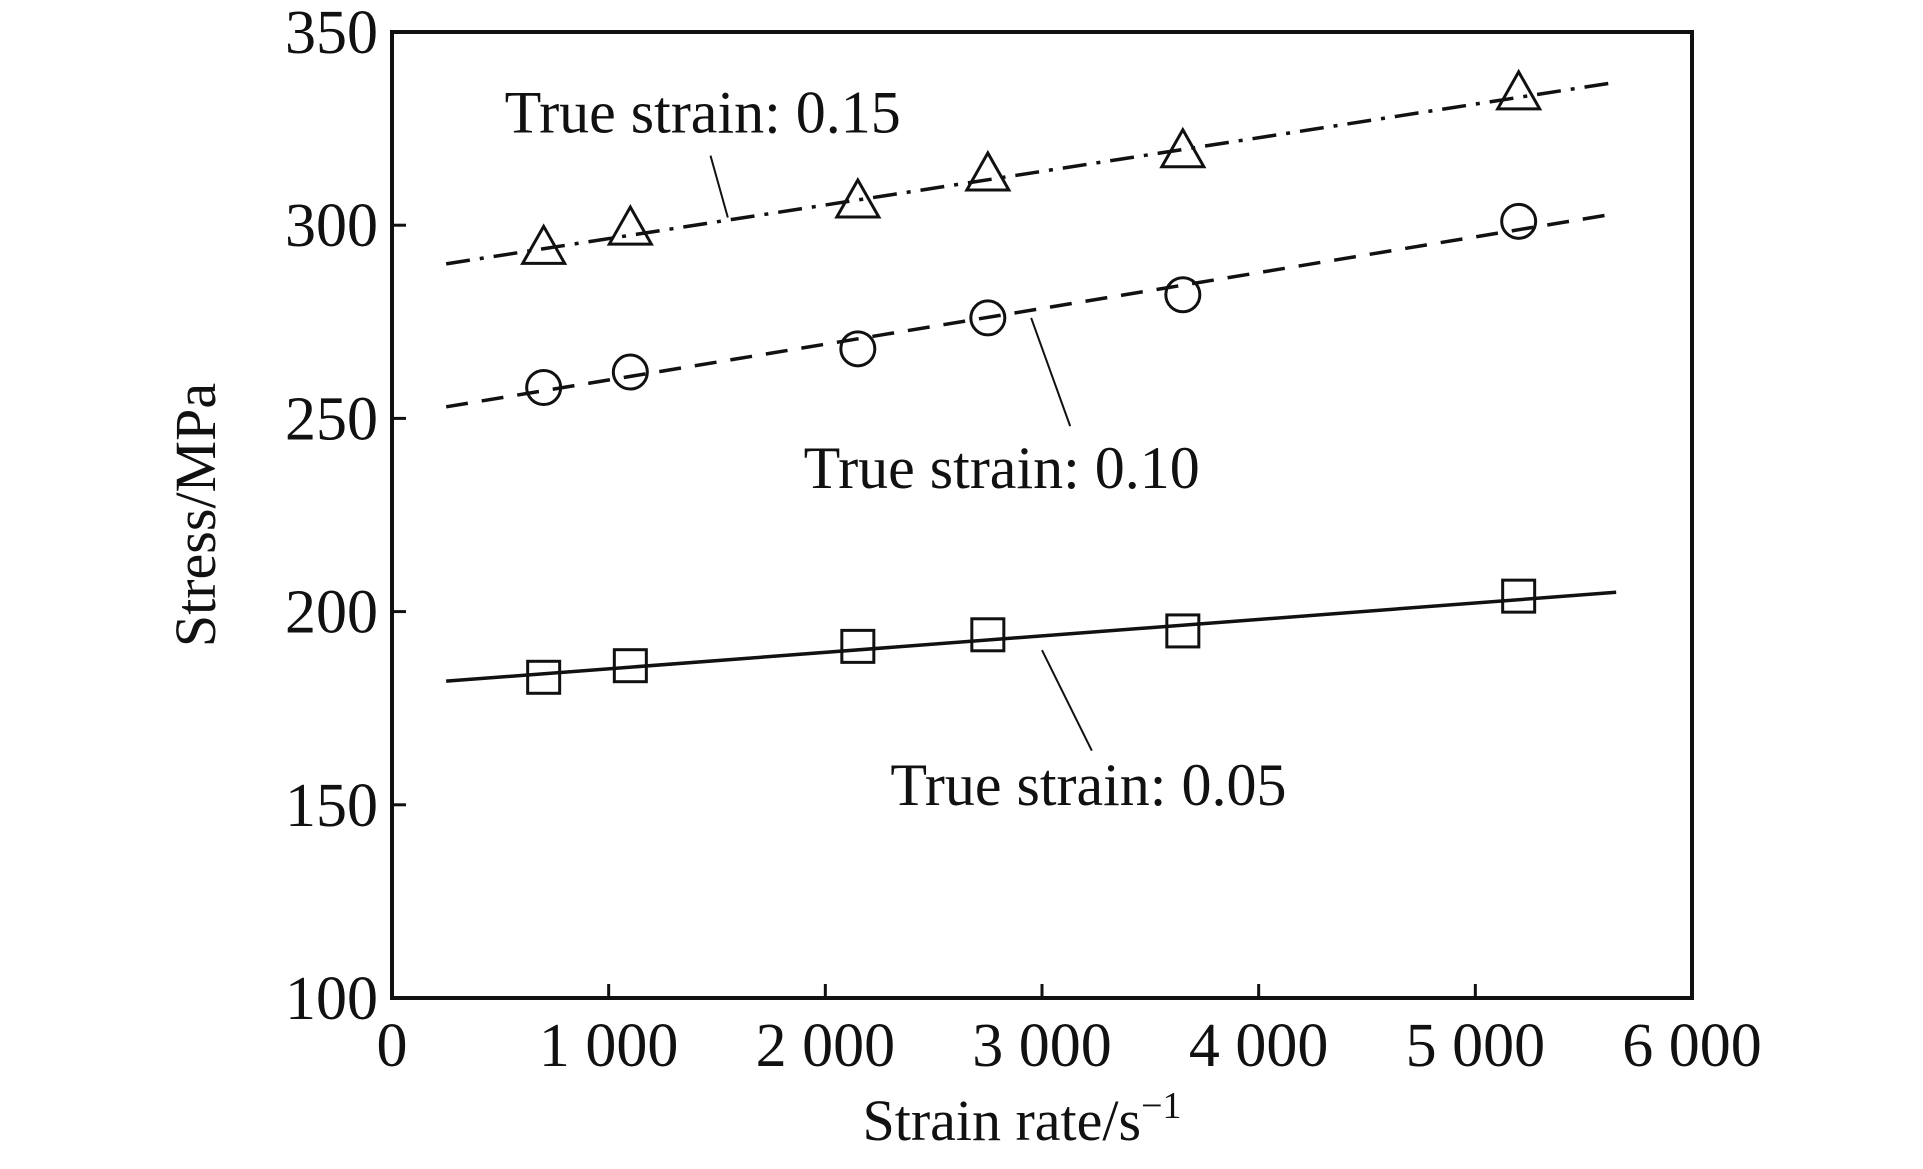 This screenshot has height=1169, width=1923. I want to click on annotation-label: True strain: 0.05, so click(1088, 785).